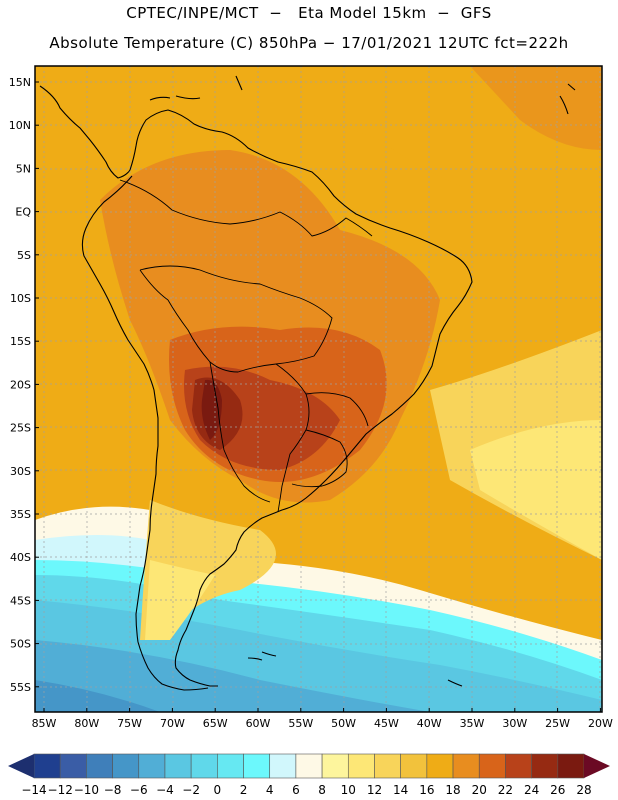  What do you see at coordinates (20, 125) in the screenshot?
I see `lat-label: 10N` at bounding box center [20, 125].